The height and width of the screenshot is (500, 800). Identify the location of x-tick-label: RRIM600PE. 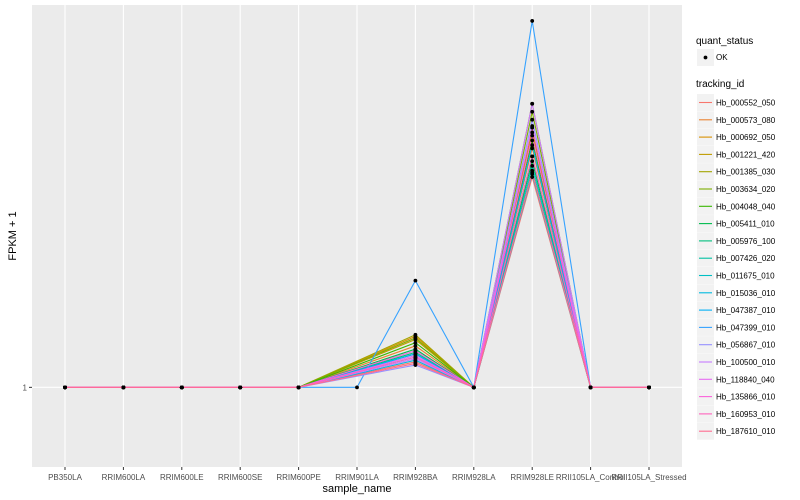
(298, 477).